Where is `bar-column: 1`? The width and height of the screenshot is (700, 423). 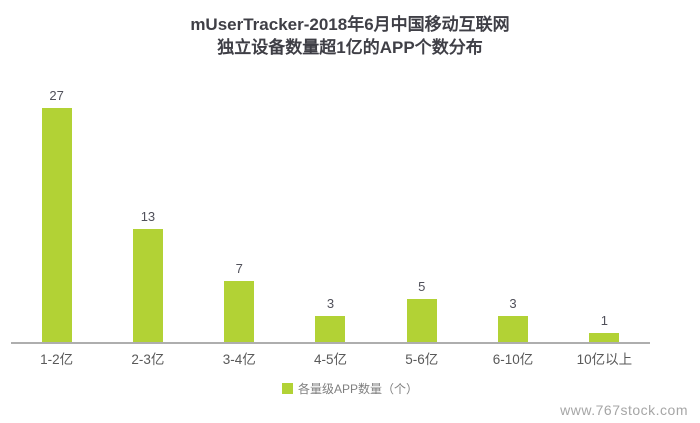
bar-column: 1 is located at coordinates (604, 327).